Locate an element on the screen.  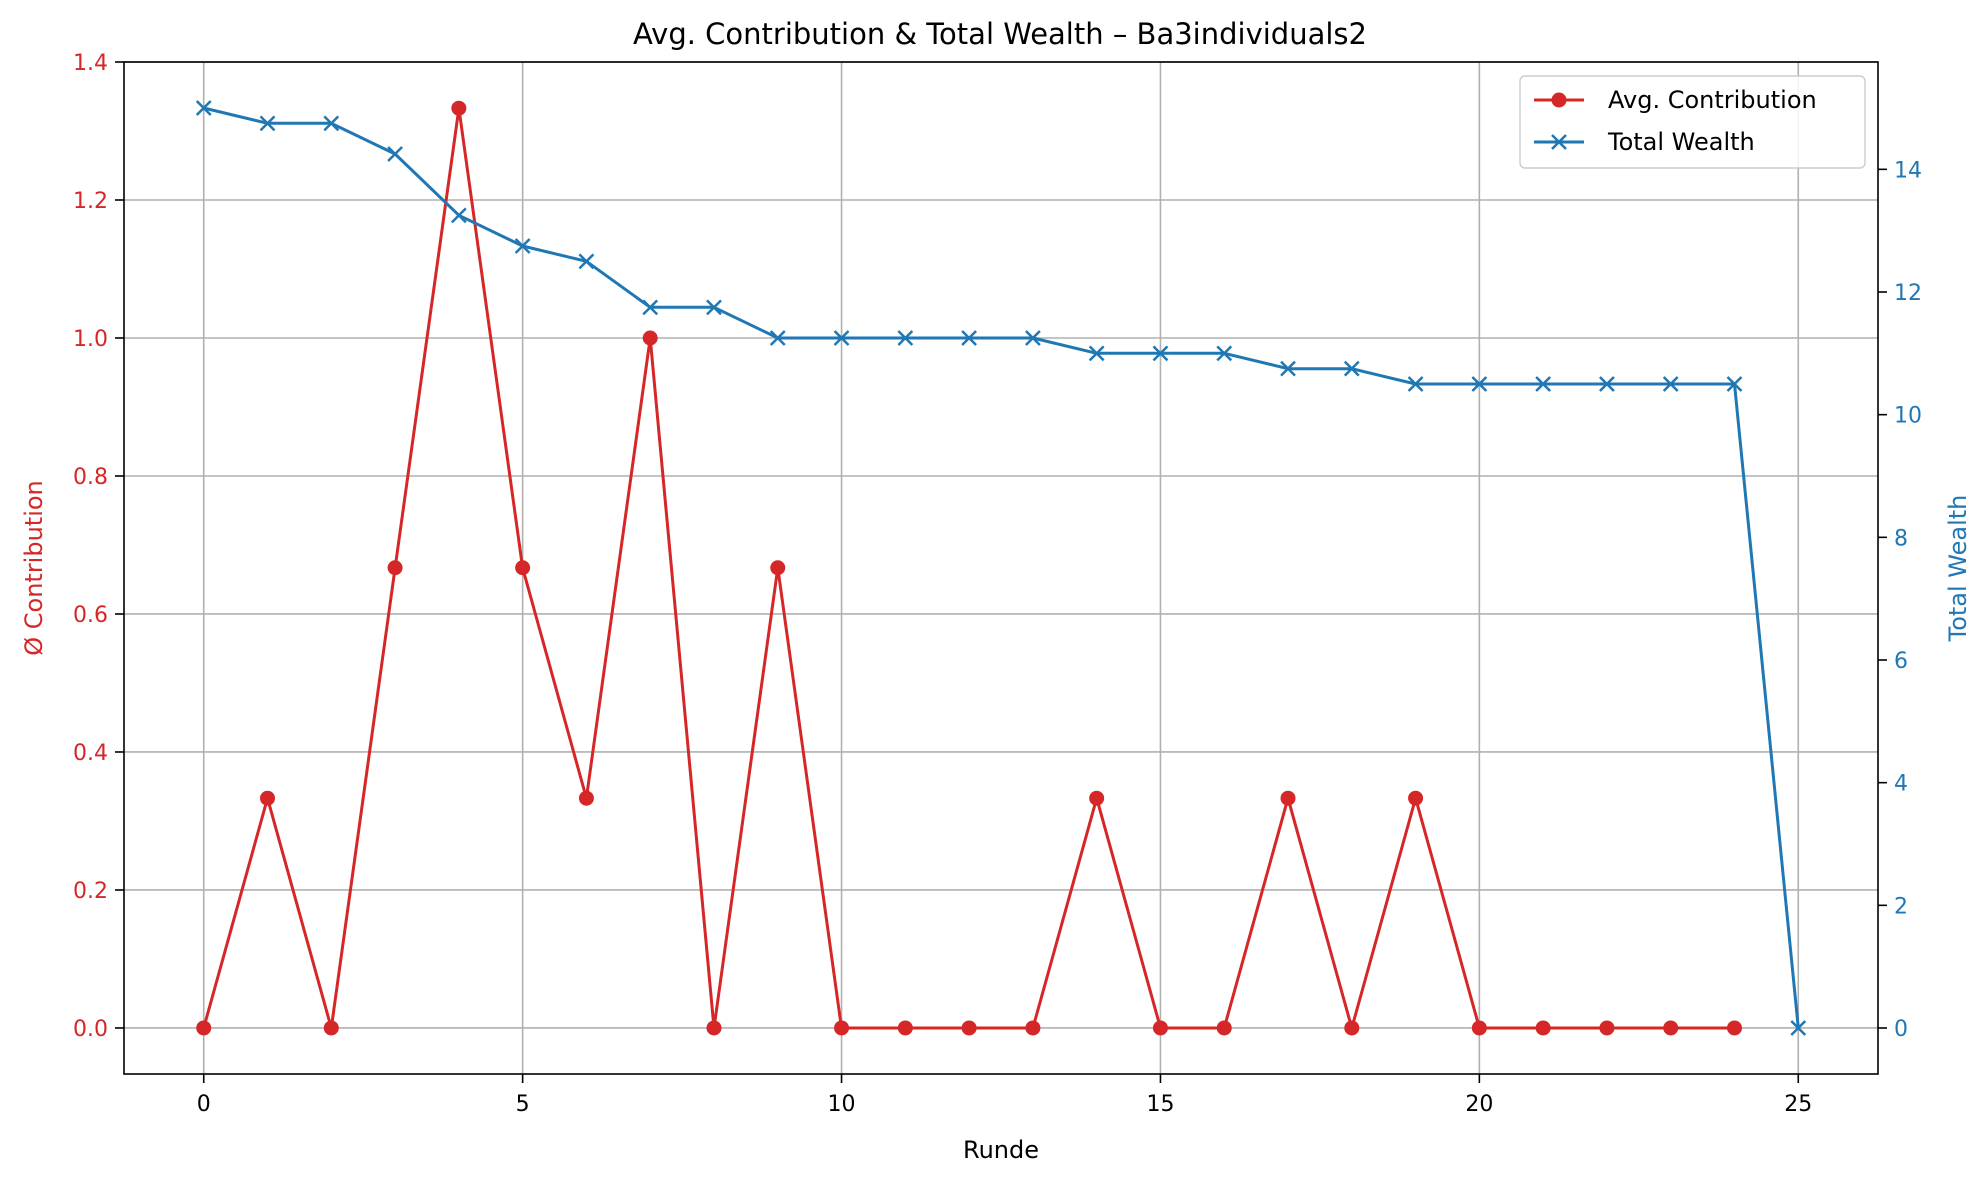
legend-box is located at coordinates (1692, 122).